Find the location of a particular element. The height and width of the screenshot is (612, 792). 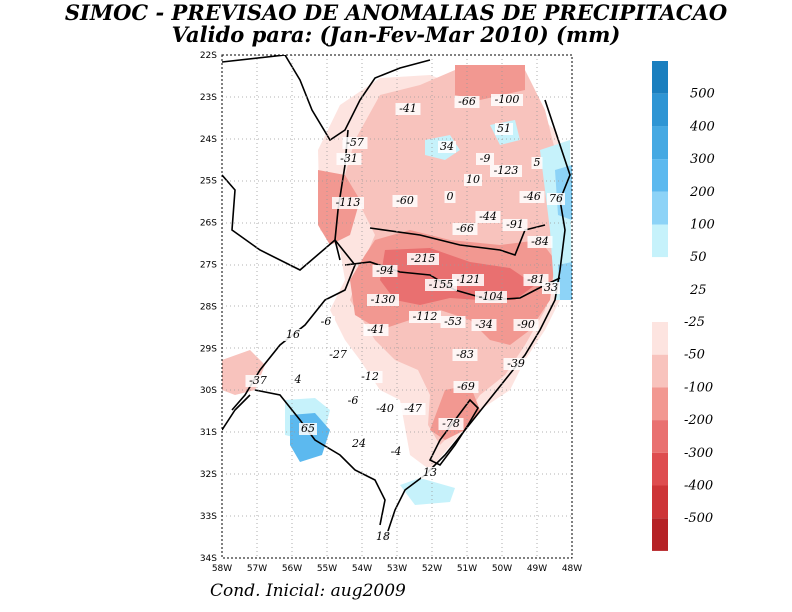

colorbar-label: 200 is located at coordinates (702, 192).